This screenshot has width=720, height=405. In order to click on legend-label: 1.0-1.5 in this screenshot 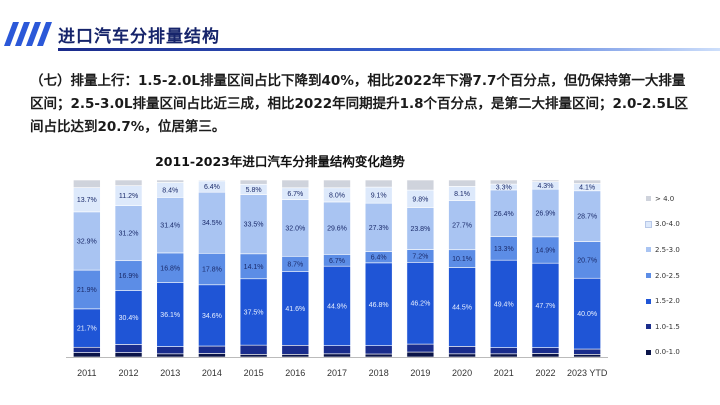, I will do `click(667, 326)`.